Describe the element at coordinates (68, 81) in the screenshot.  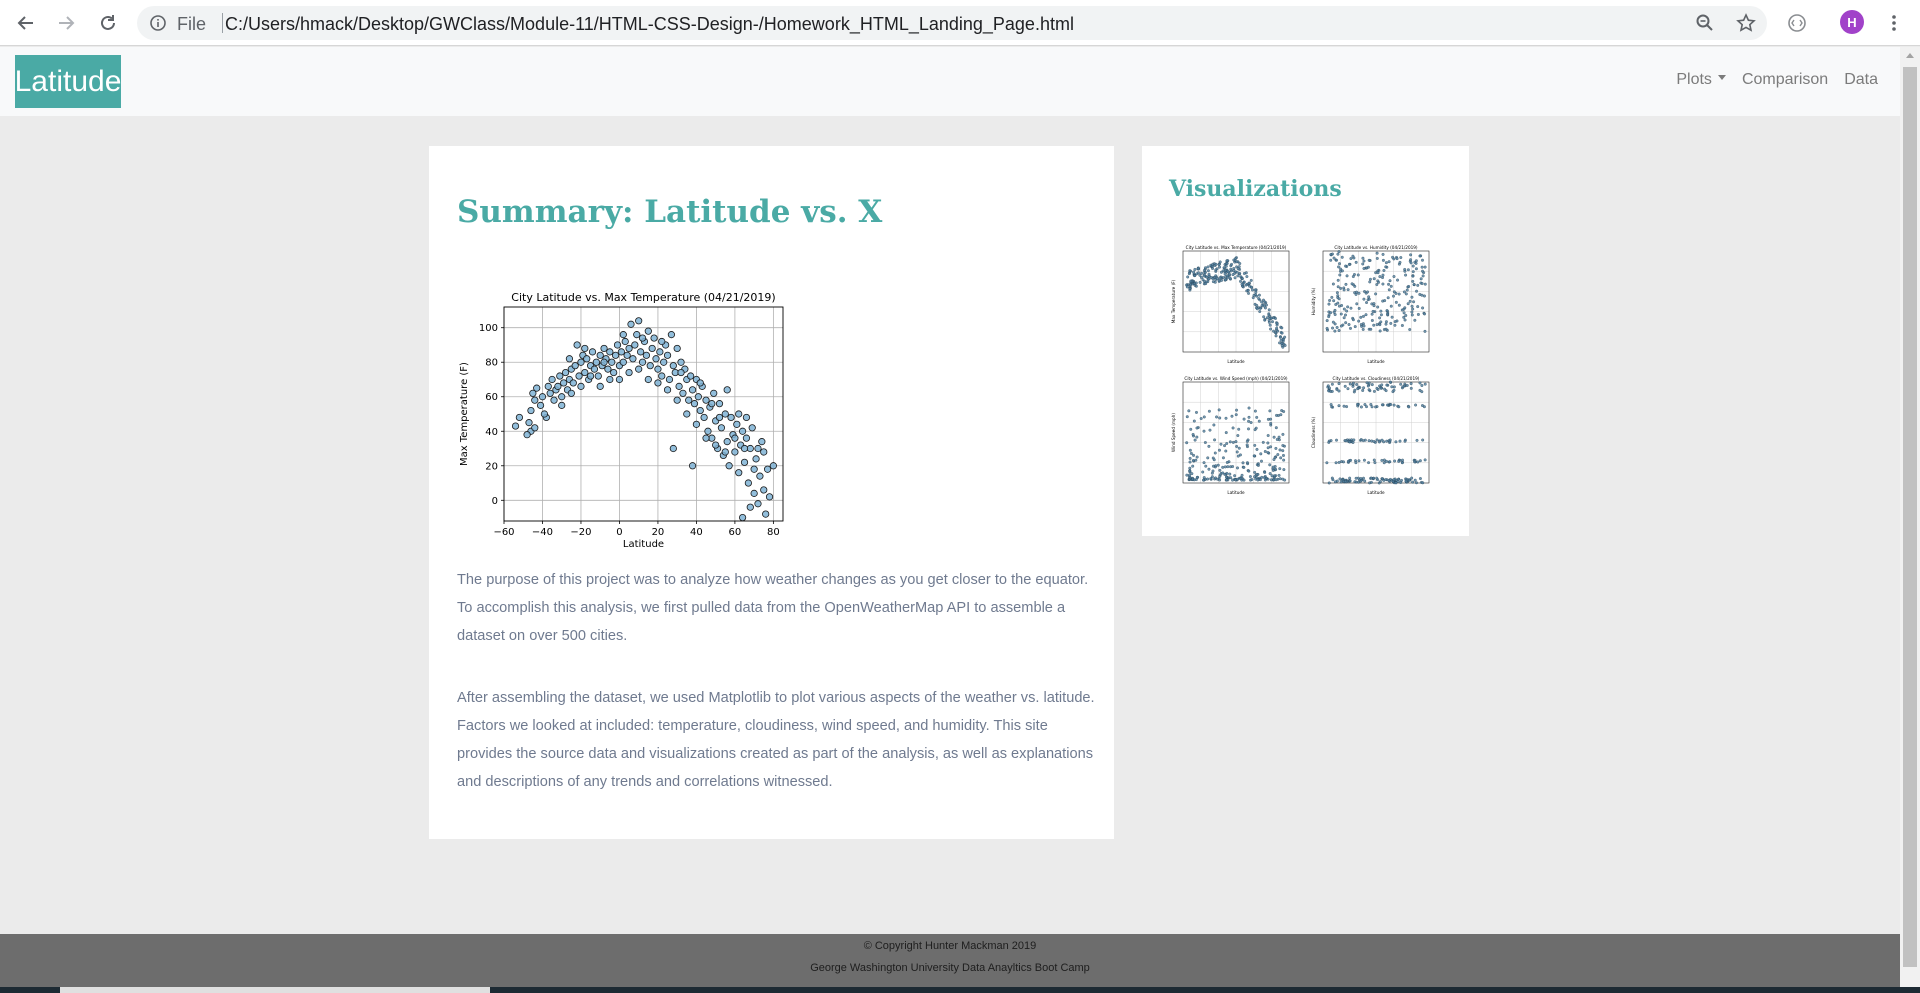
I see `brand-logo: Latitude` at that location.